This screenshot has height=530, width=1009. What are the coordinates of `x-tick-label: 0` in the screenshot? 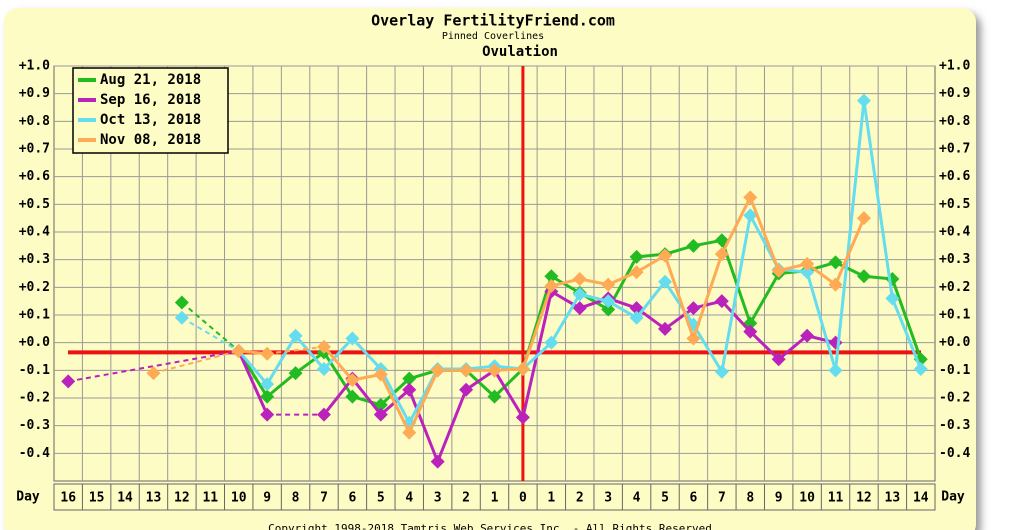 It's located at (523, 498).